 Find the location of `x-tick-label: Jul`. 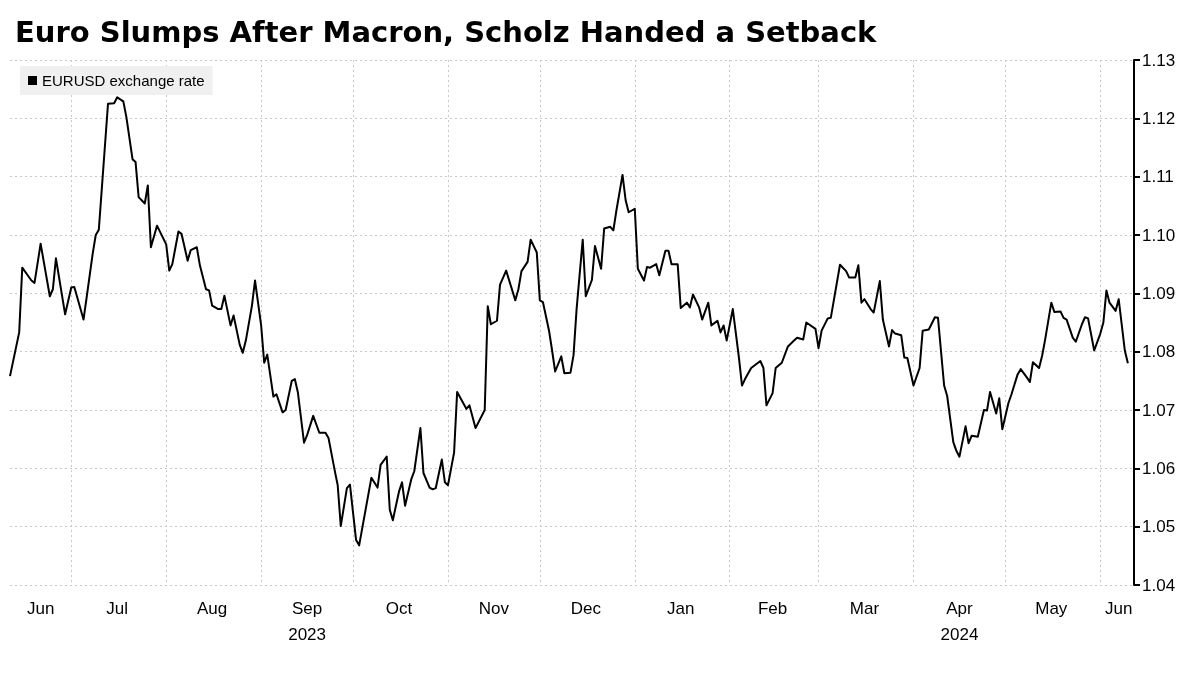

x-tick-label: Jul is located at coordinates (117, 608).